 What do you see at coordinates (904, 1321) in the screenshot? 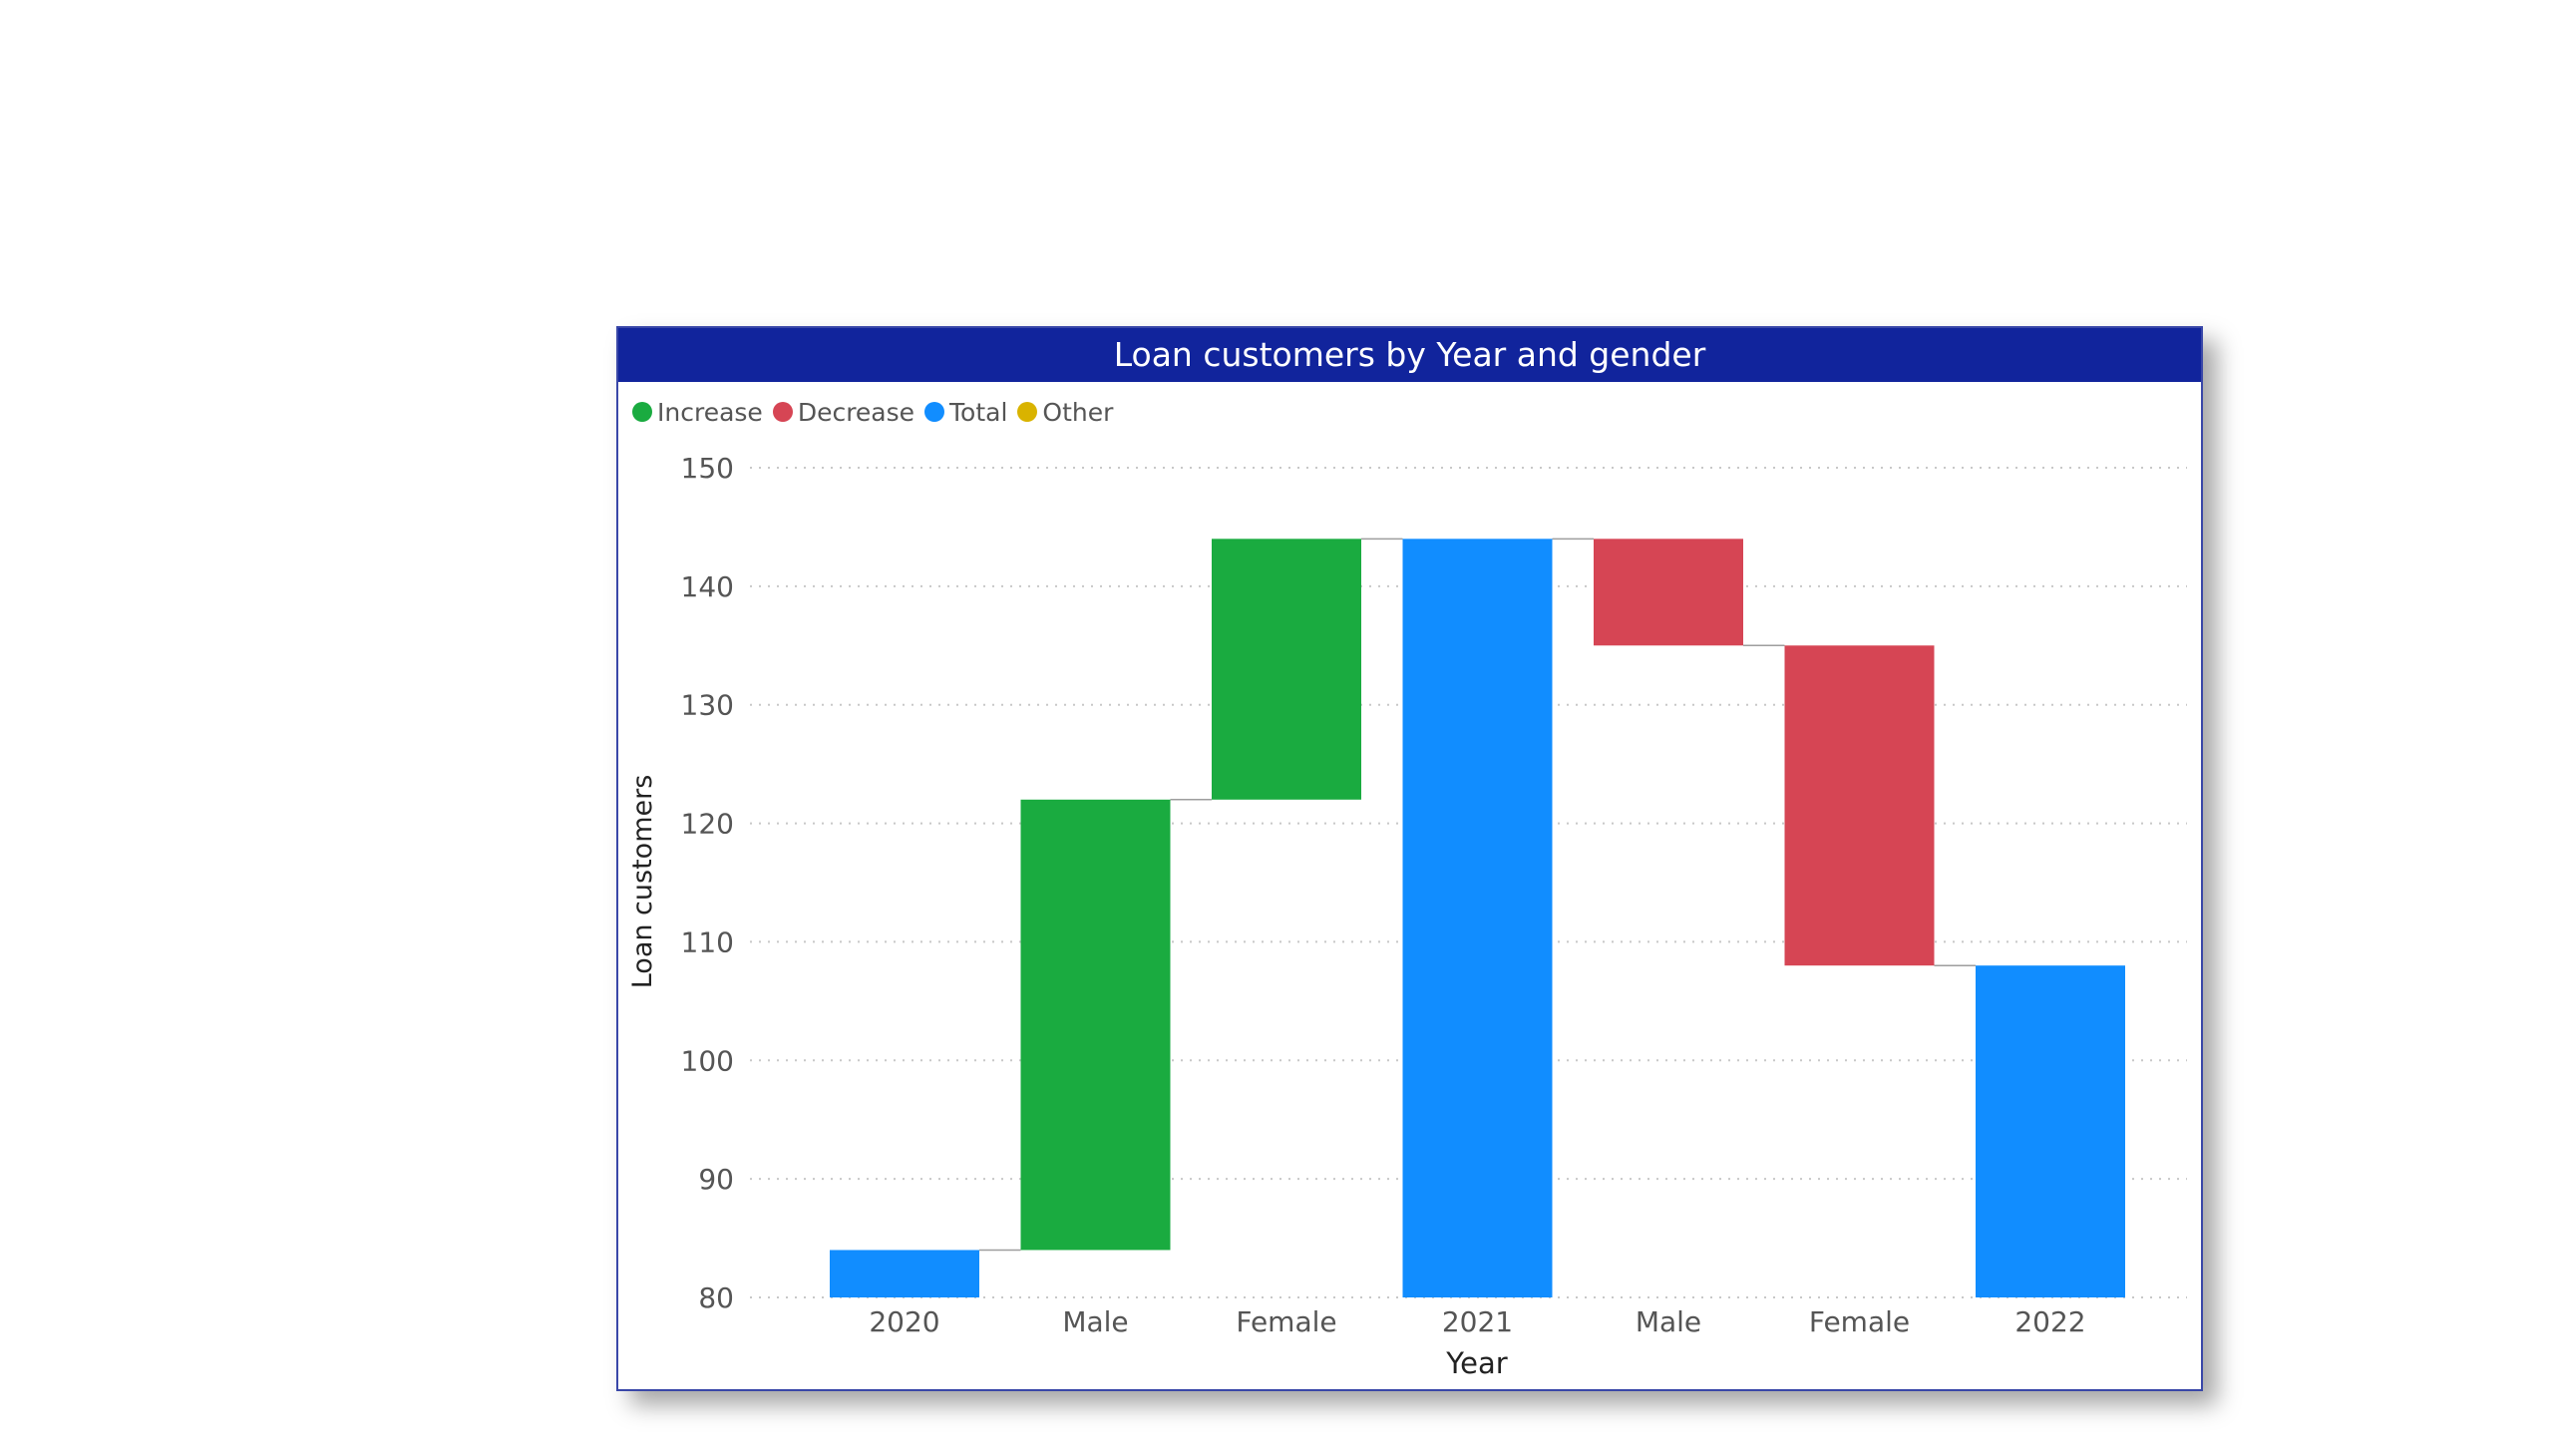
I see `x-tick-label: 2020` at bounding box center [904, 1321].